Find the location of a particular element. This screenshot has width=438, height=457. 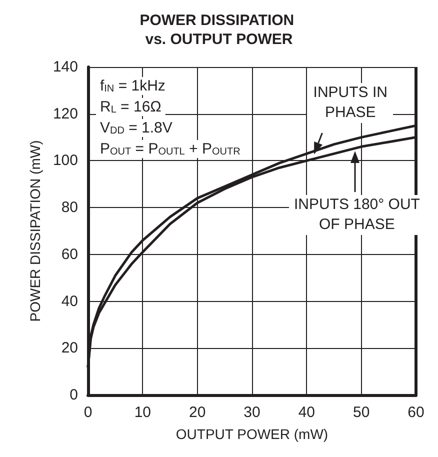

x-tick-label: 20 is located at coordinates (197, 412).